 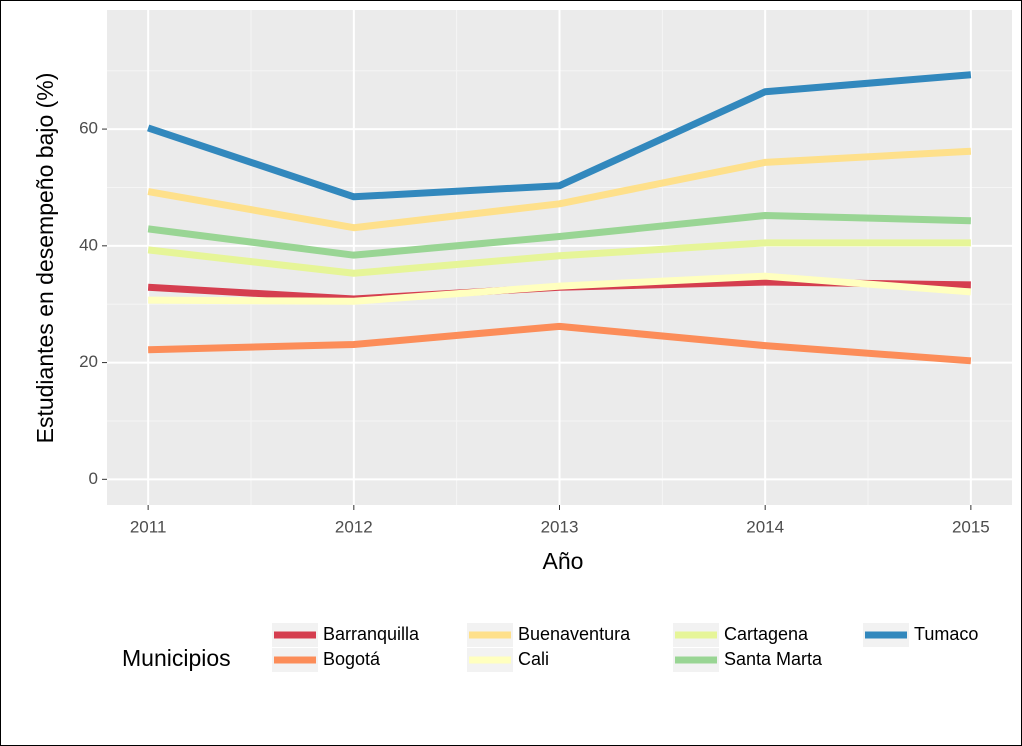 I want to click on x-tick-label: 2011, so click(x=148, y=526).